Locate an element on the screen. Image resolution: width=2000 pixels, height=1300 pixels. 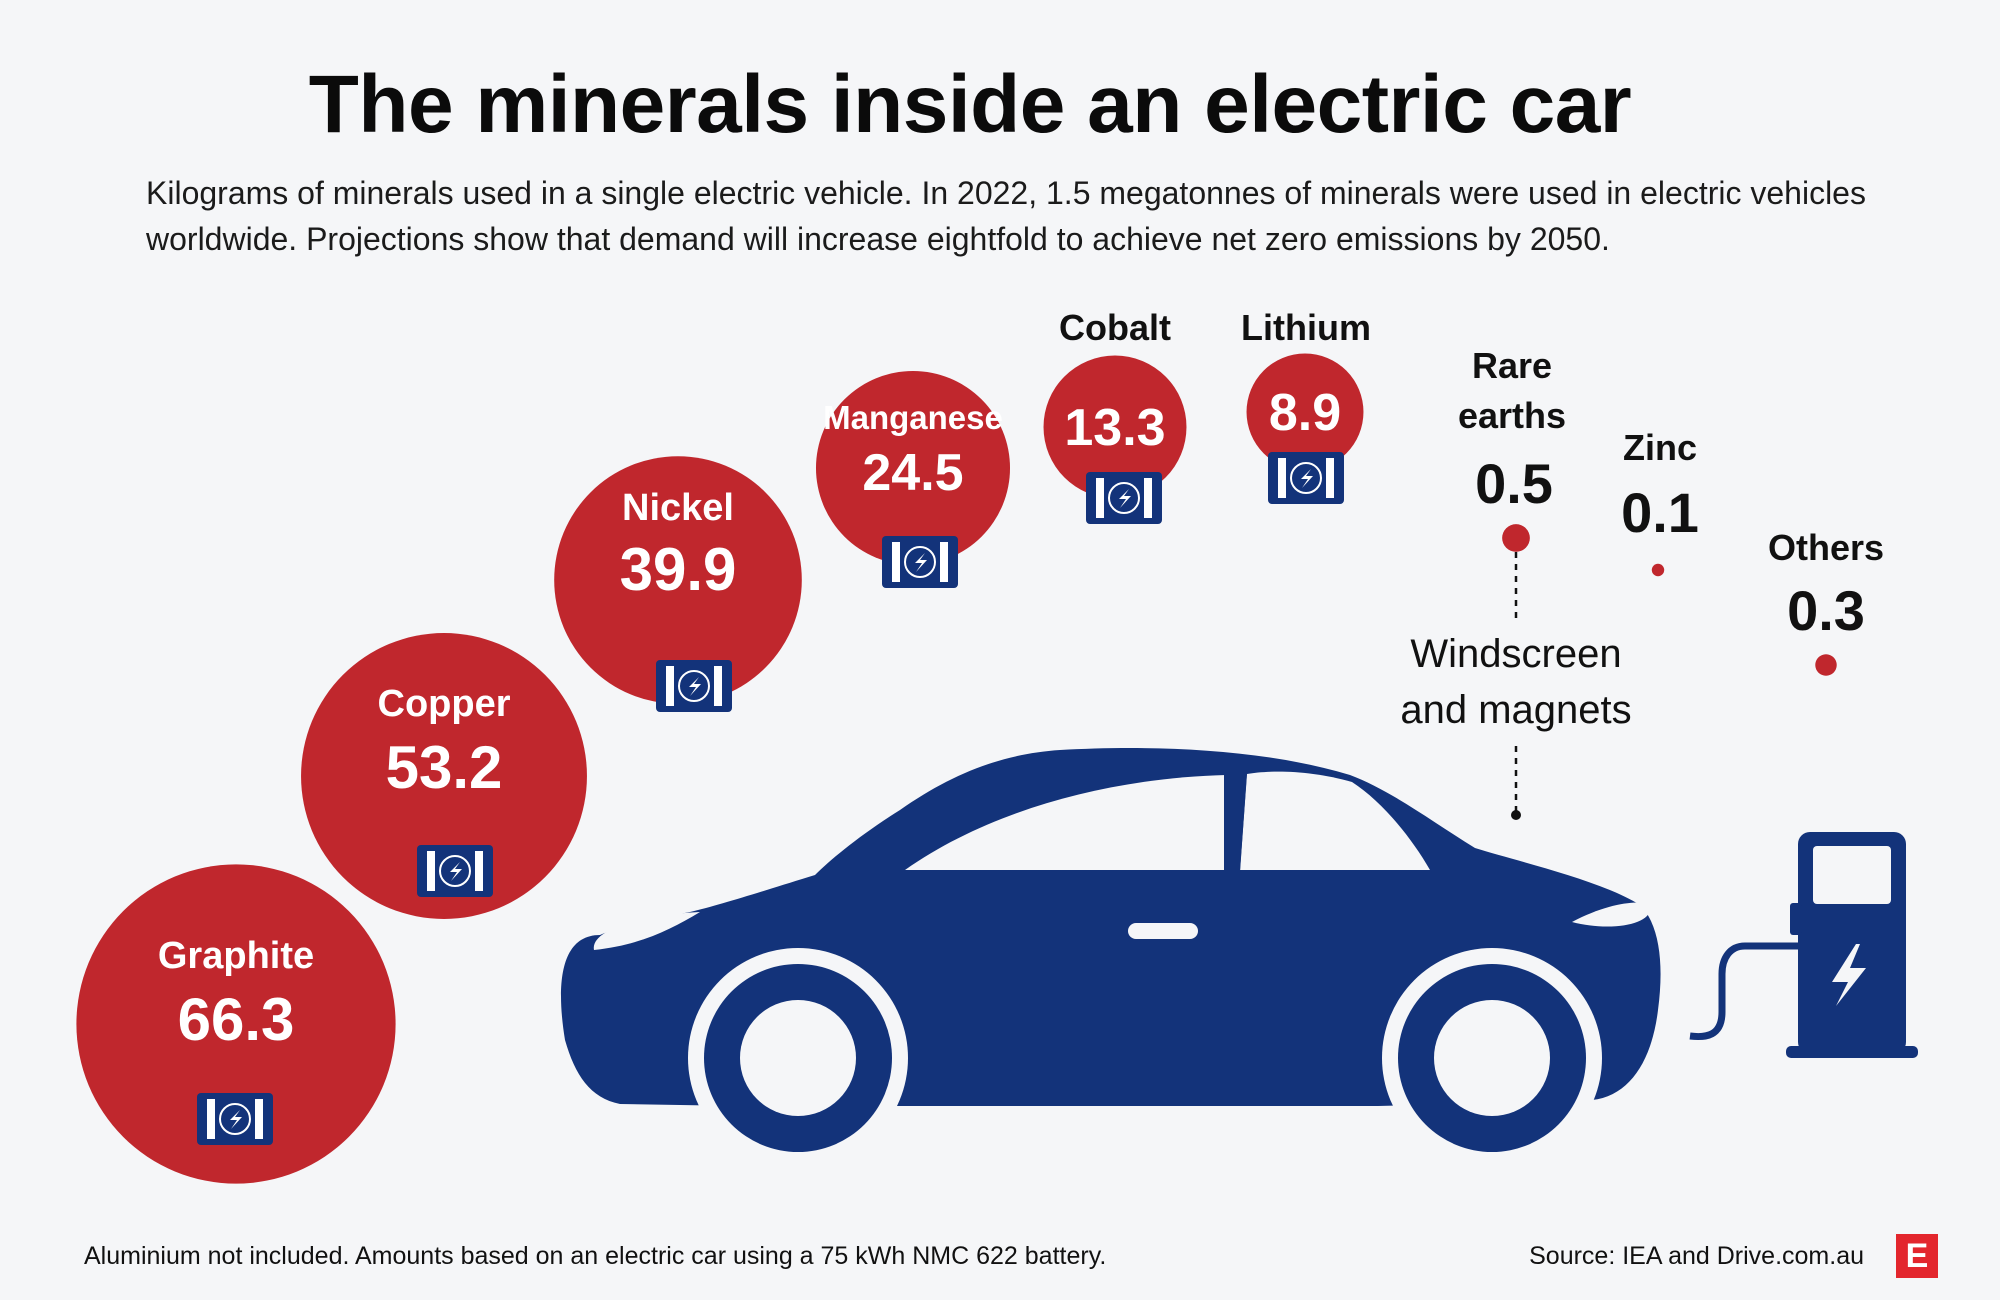
nickel-battery-icon is located at coordinates (694, 686).